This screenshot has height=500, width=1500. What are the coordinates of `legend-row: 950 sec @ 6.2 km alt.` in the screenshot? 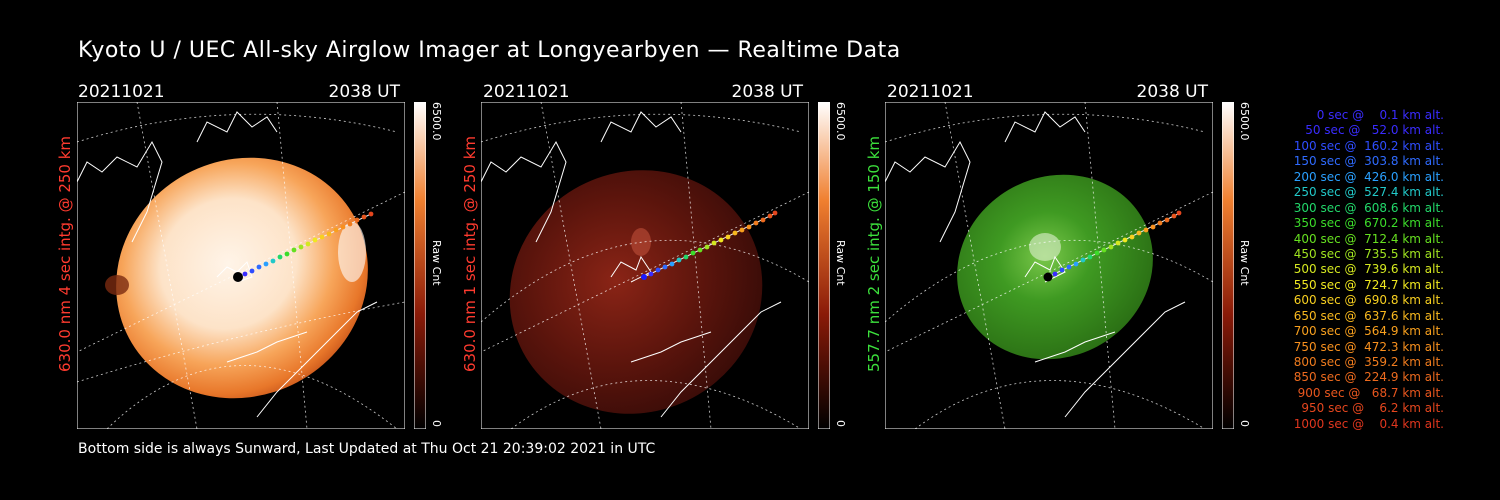 It's located at (1372, 408).